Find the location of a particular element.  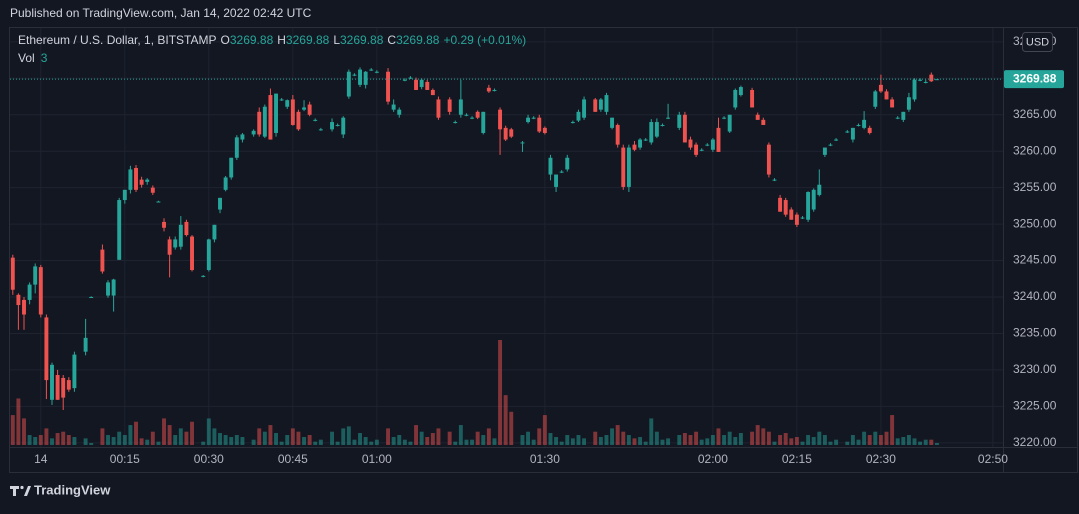

y-tick-label: 3250.00 is located at coordinates (1035, 223).